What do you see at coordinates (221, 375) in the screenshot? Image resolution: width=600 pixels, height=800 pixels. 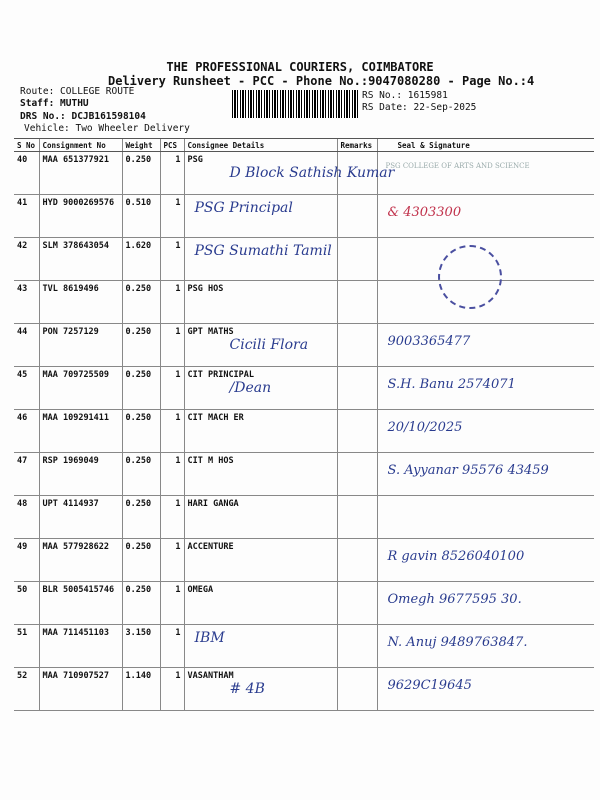 I see `consignee: CIT PRINCIPAL` at bounding box center [221, 375].